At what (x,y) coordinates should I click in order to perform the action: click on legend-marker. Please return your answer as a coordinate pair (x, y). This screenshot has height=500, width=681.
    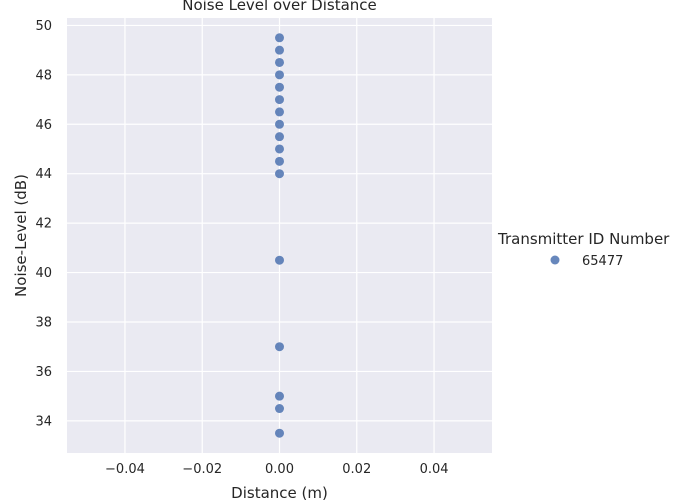
    Looking at the image, I should click on (555, 260).